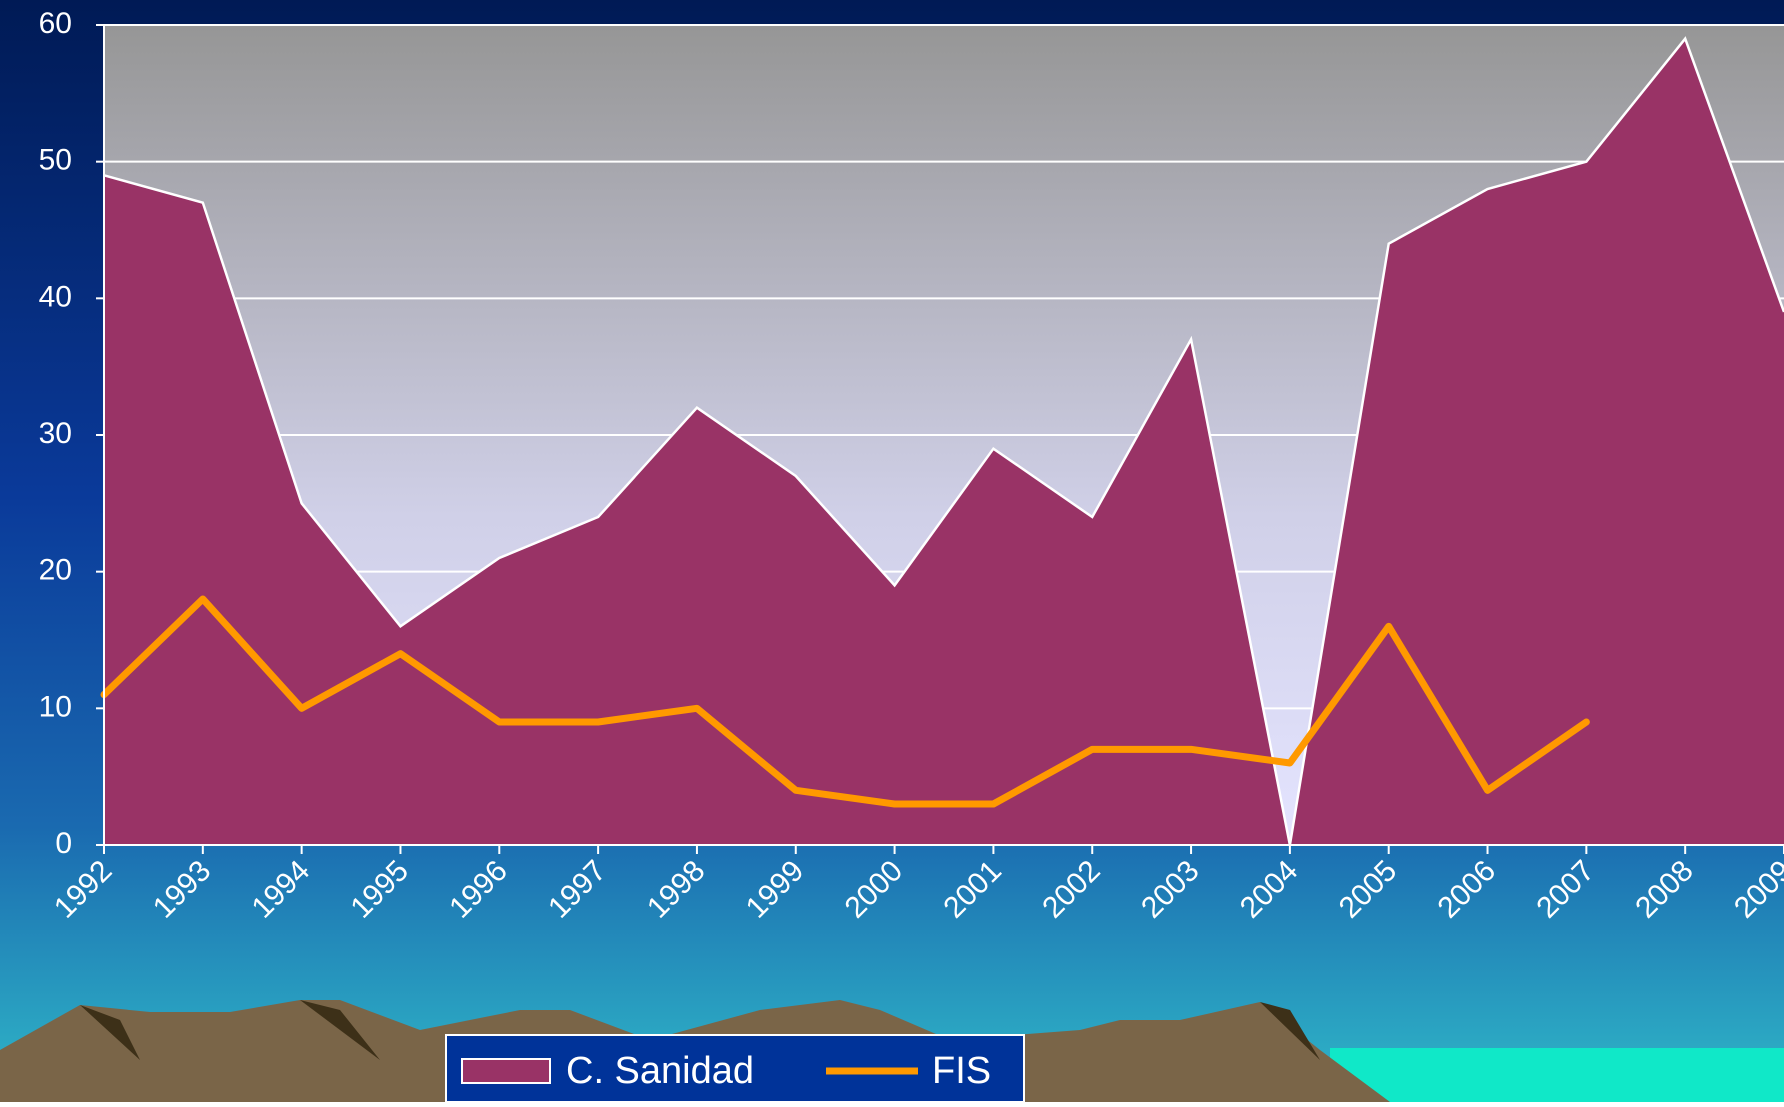 This screenshot has height=1107, width=1784. Describe the element at coordinates (961, 1071) in the screenshot. I see `legend-label: FIS` at that location.